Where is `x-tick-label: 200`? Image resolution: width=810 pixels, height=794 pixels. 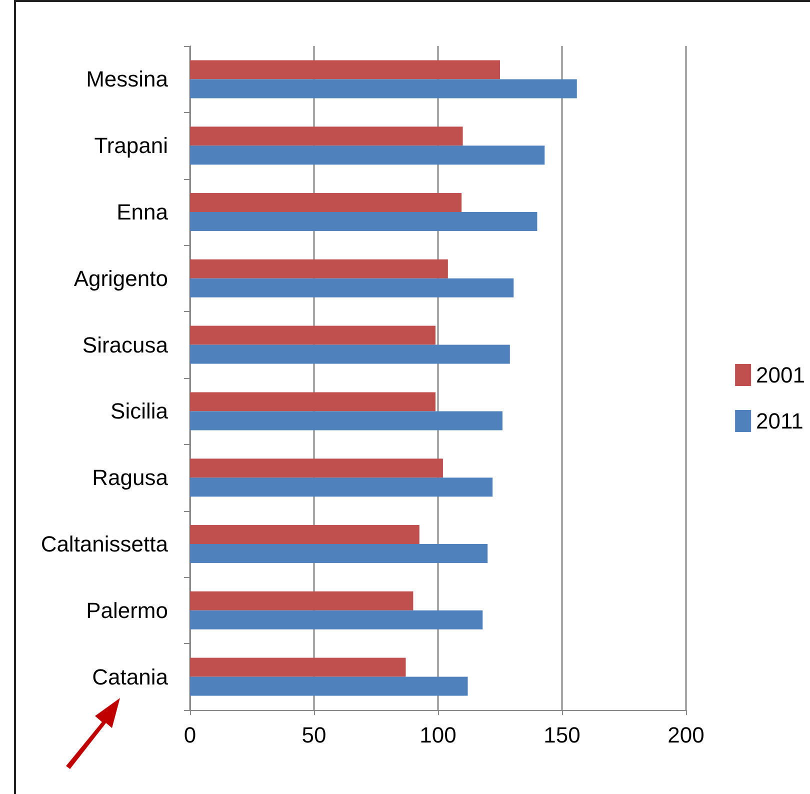
x-tick-label: 200 is located at coordinates (686, 735).